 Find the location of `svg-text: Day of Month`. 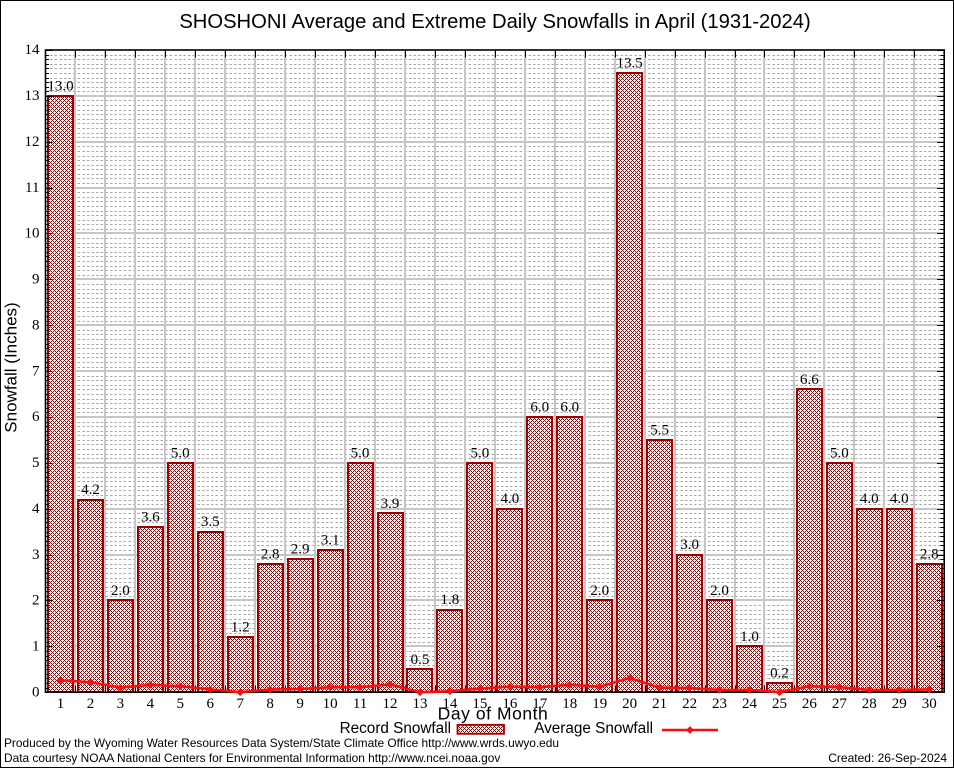

svg-text: Day of Month is located at coordinates (493, 714).